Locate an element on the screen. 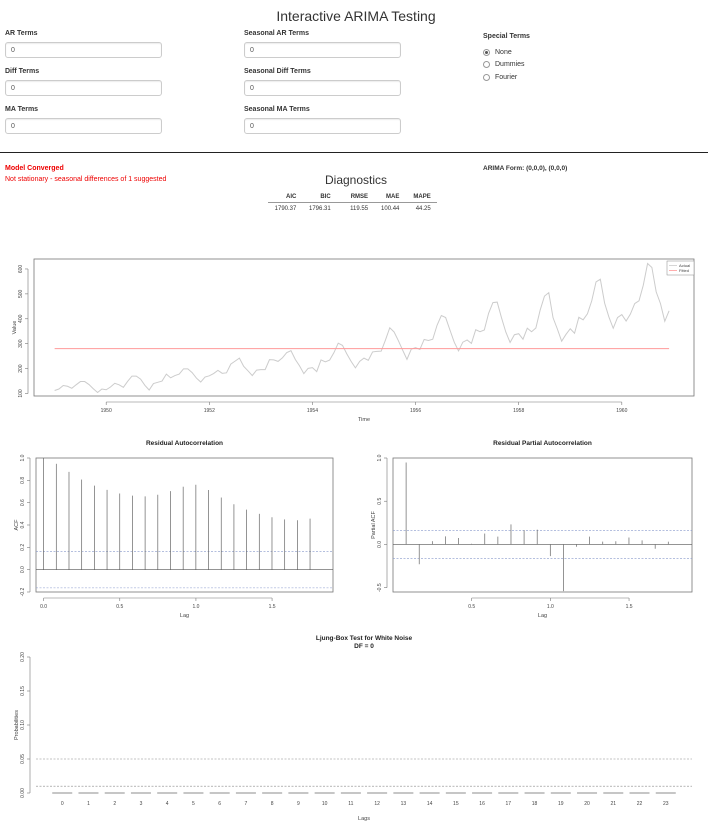 This screenshot has width=719, height=827. pacf-y-tick-label: -0.5 is located at coordinates (380, 587).